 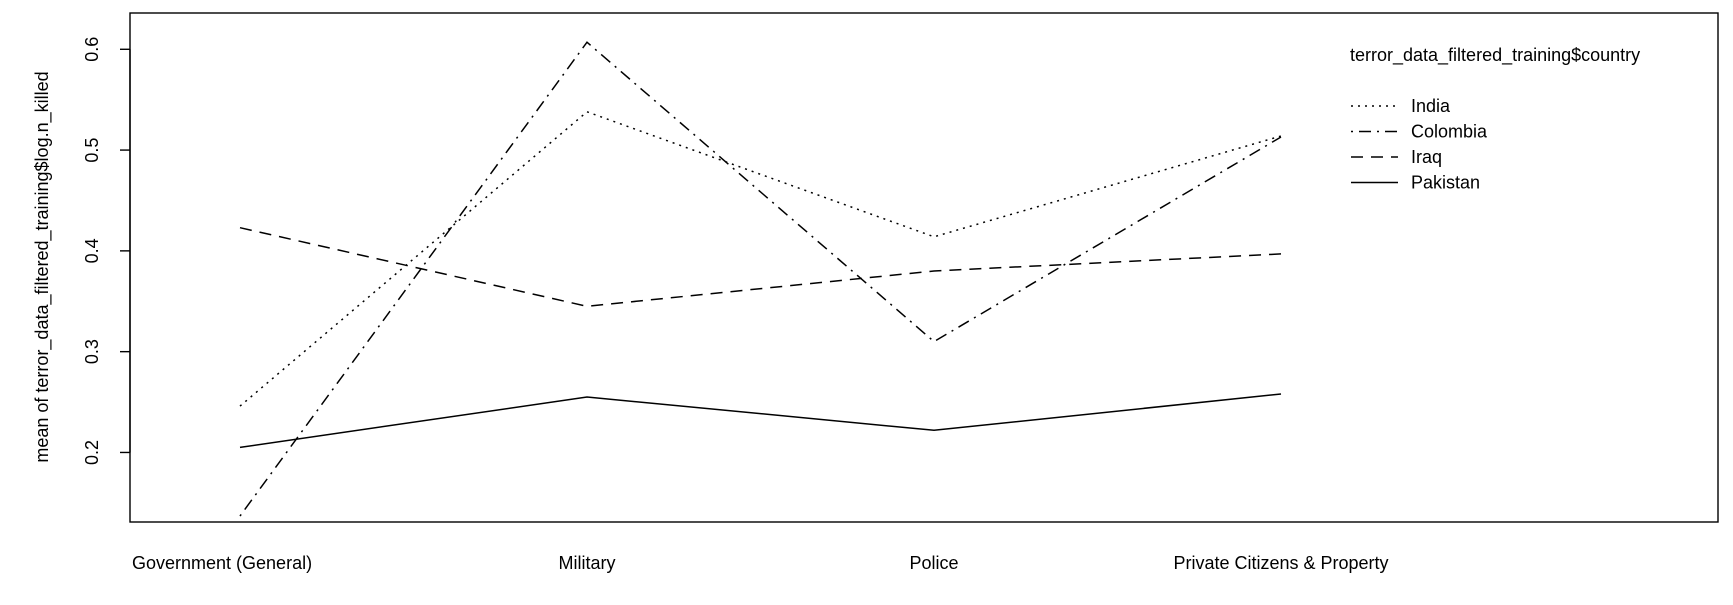 What do you see at coordinates (587, 563) in the screenshot?
I see `x-tick-label: Military` at bounding box center [587, 563].